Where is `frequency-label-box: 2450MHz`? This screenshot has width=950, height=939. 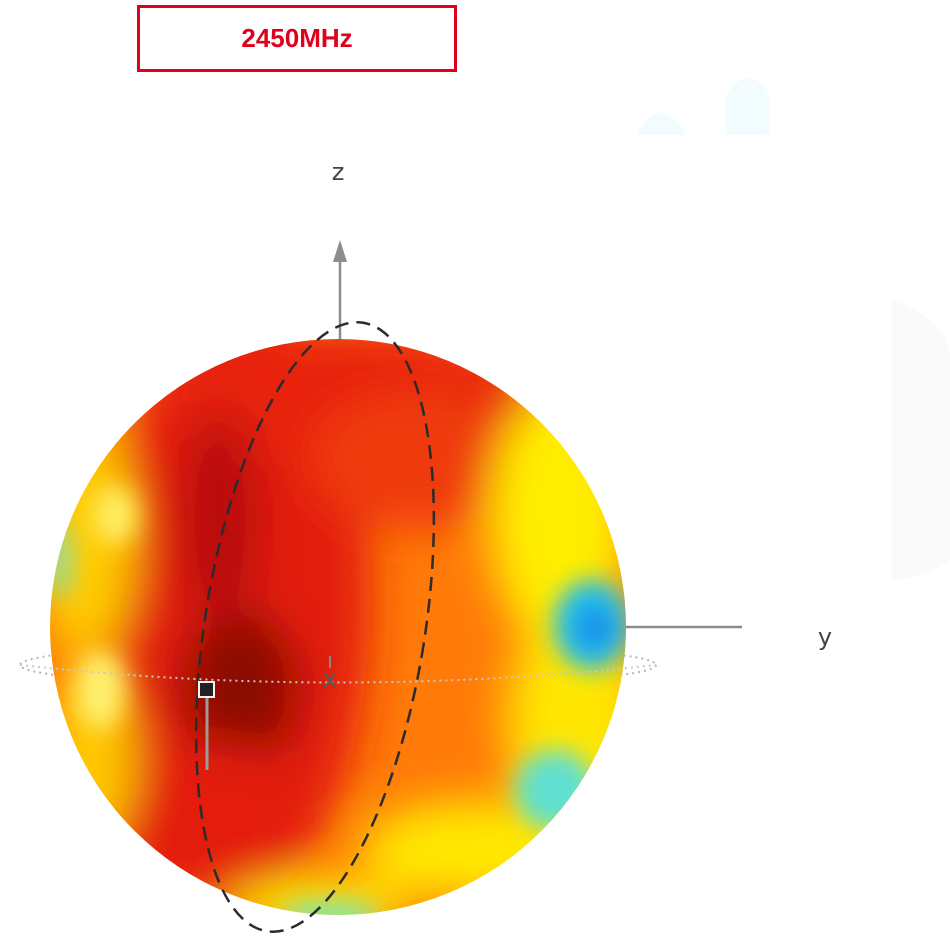
frequency-label-box: 2450MHz is located at coordinates (297, 38).